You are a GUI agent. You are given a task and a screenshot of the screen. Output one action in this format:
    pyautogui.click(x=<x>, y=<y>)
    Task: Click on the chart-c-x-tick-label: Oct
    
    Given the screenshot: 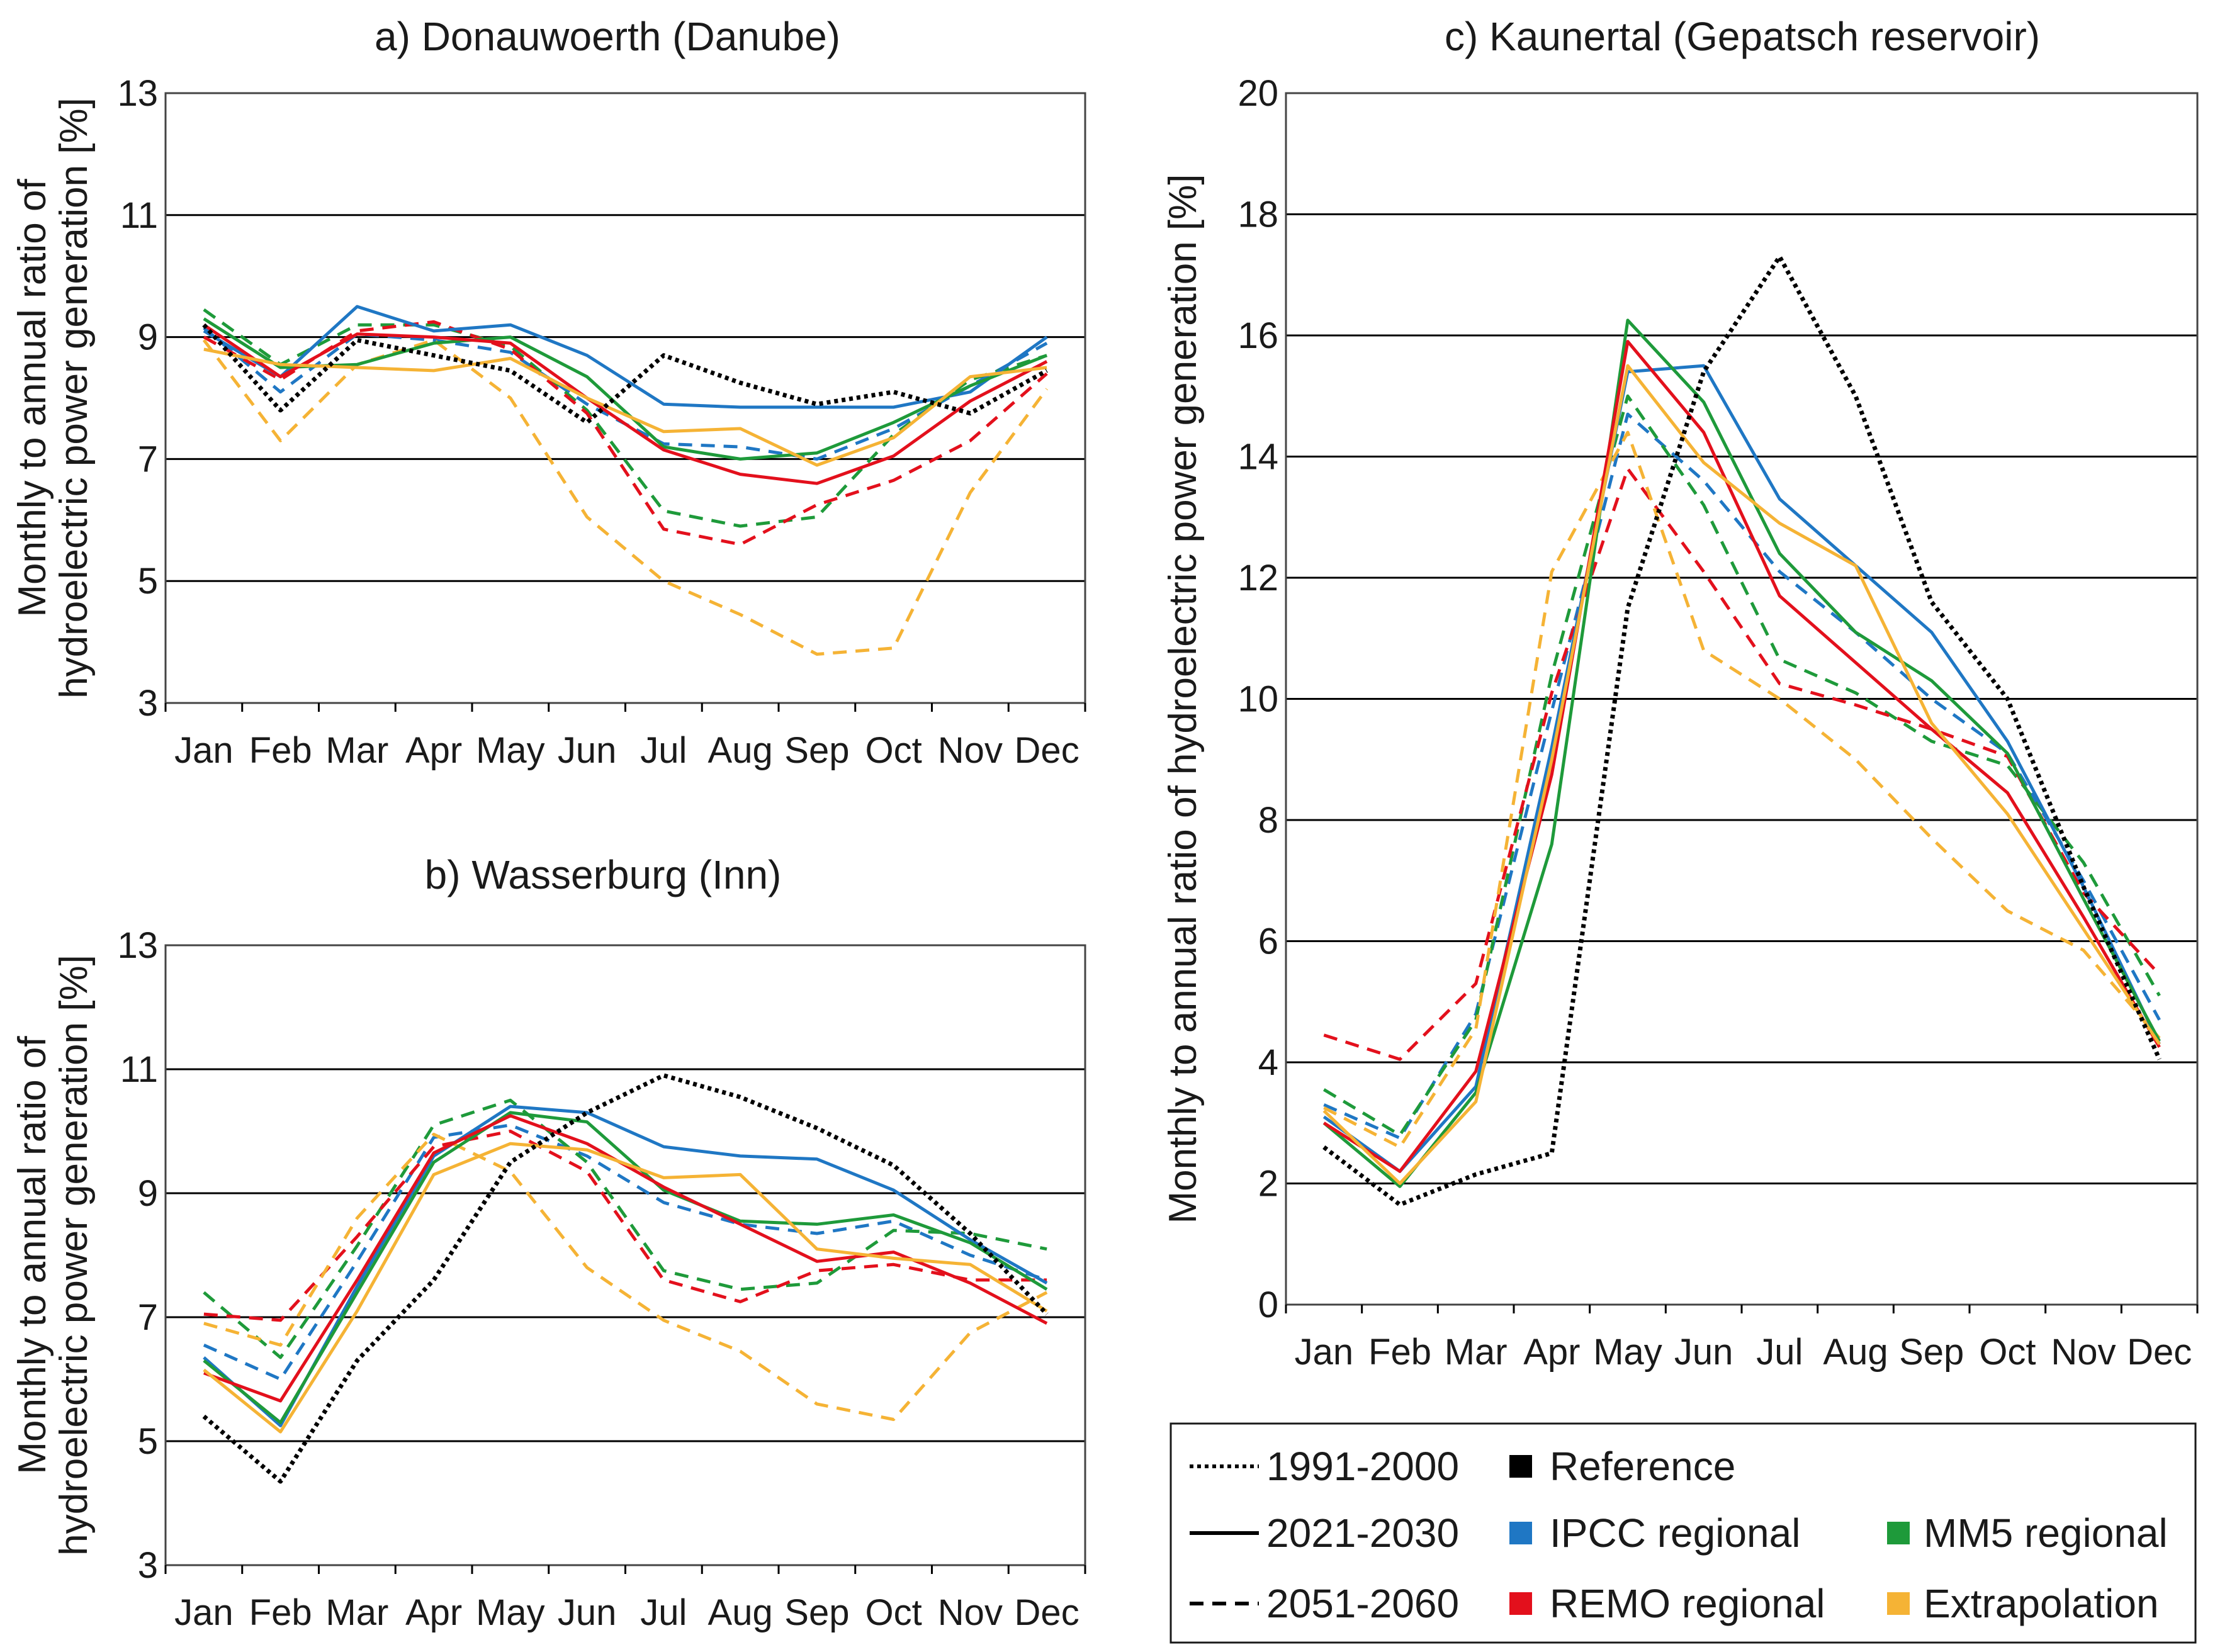 What is the action you would take?
    pyautogui.click(x=2007, y=1352)
    